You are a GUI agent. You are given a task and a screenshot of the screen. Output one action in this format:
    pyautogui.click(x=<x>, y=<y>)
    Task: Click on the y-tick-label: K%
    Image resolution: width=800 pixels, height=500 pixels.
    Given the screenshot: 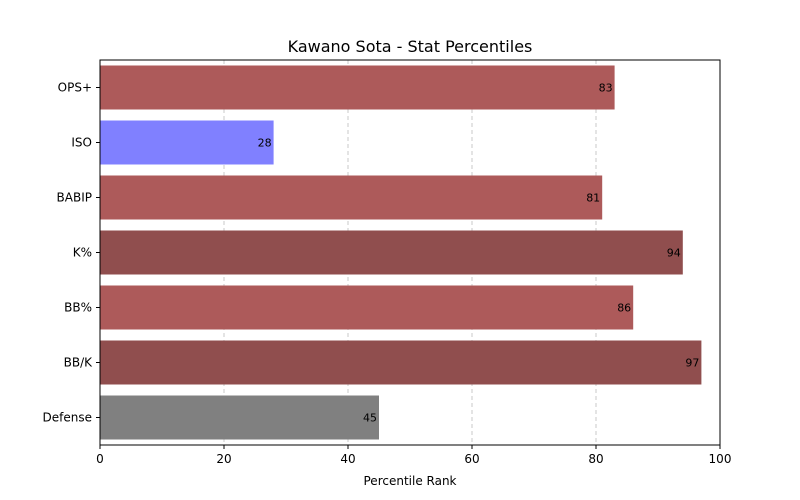 What is the action you would take?
    pyautogui.click(x=82, y=253)
    